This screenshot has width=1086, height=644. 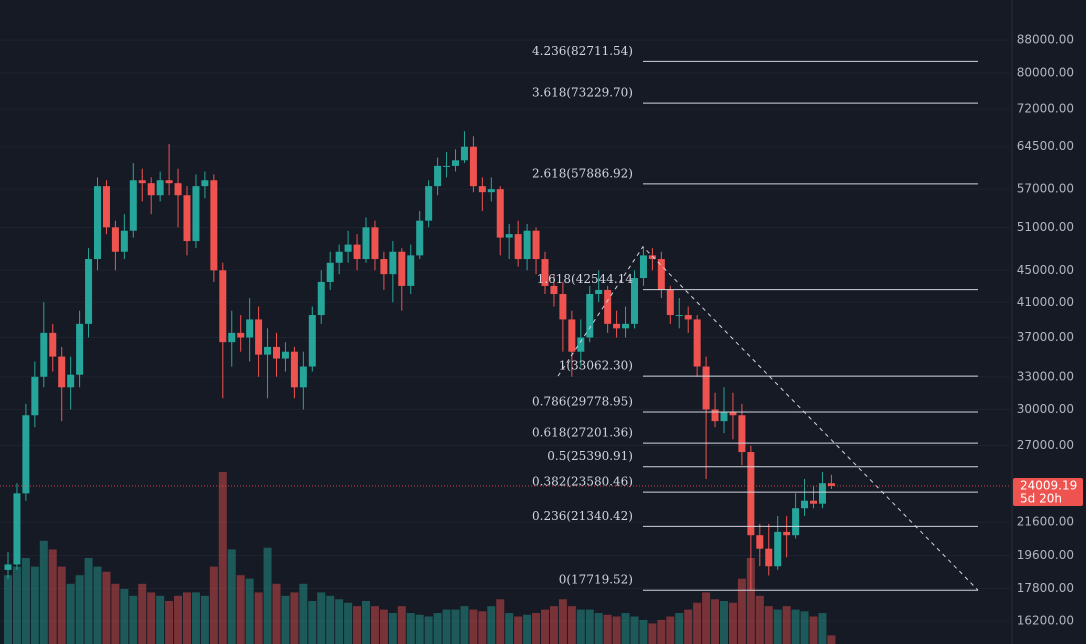 What do you see at coordinates (1045, 620) in the screenshot?
I see `y-tick-label: 16200.00` at bounding box center [1045, 620].